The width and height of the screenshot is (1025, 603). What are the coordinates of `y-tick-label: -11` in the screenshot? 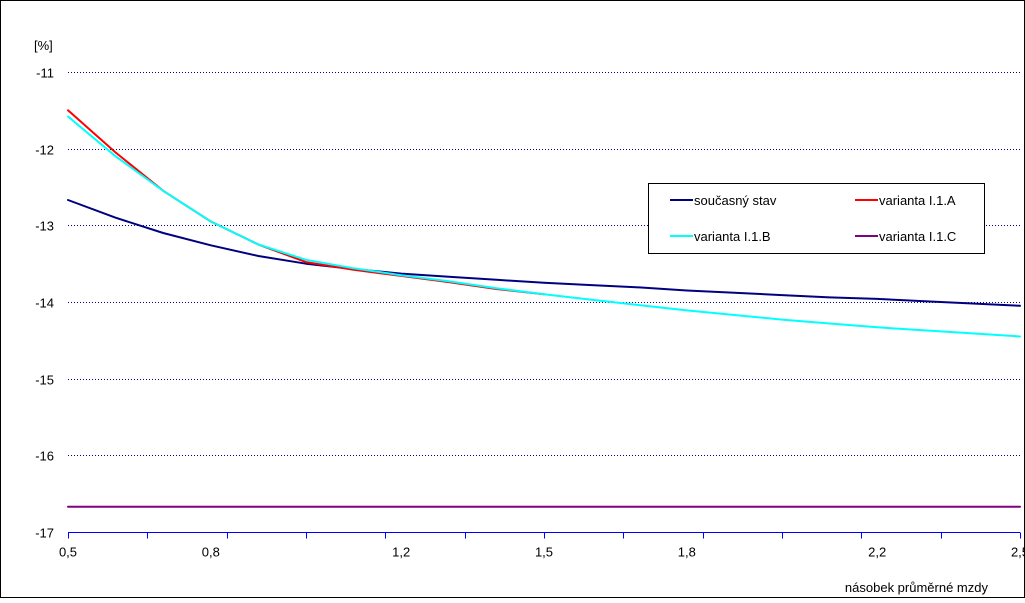 It's located at (45, 73).